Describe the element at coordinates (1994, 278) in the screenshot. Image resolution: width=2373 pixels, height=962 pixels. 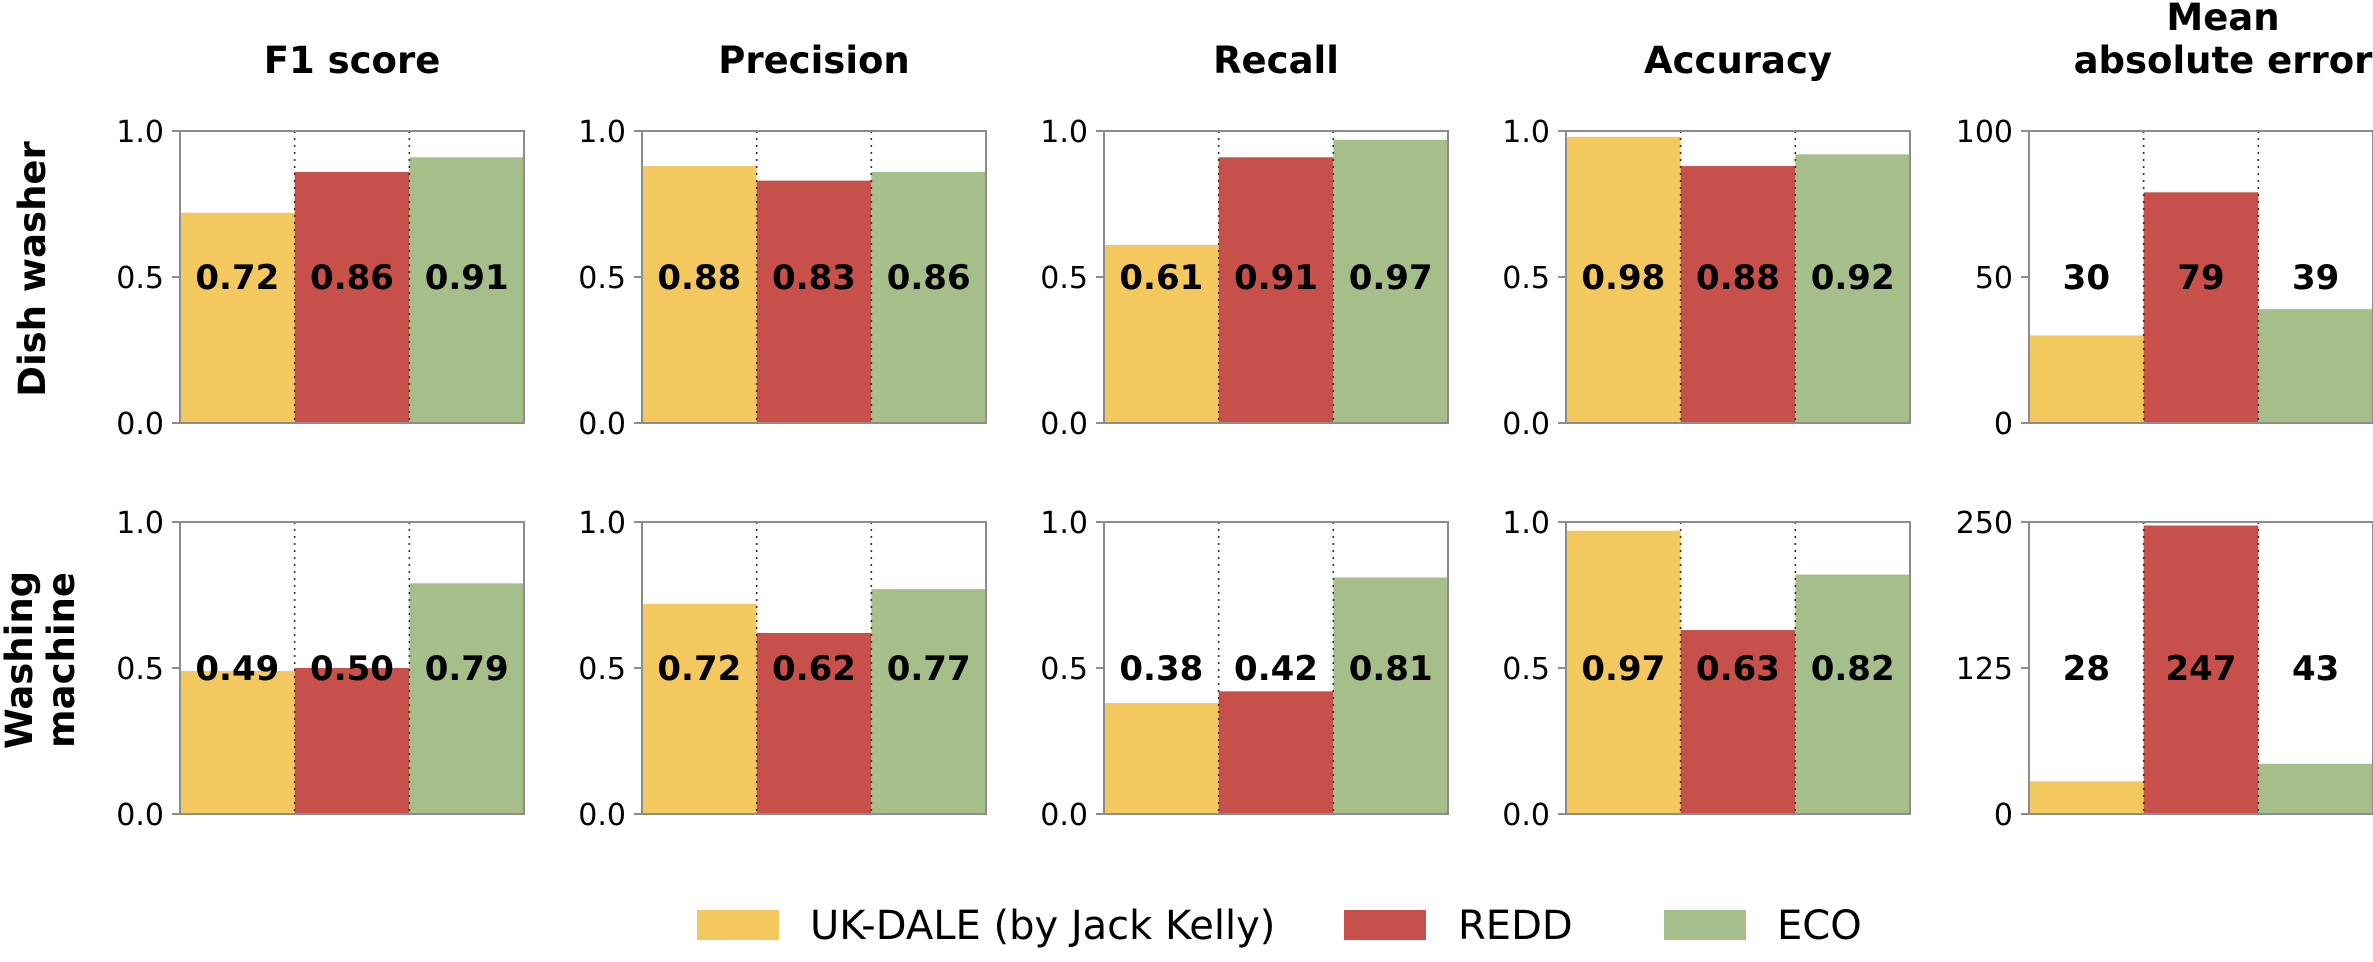
I see `y-tick-label: 50` at that location.